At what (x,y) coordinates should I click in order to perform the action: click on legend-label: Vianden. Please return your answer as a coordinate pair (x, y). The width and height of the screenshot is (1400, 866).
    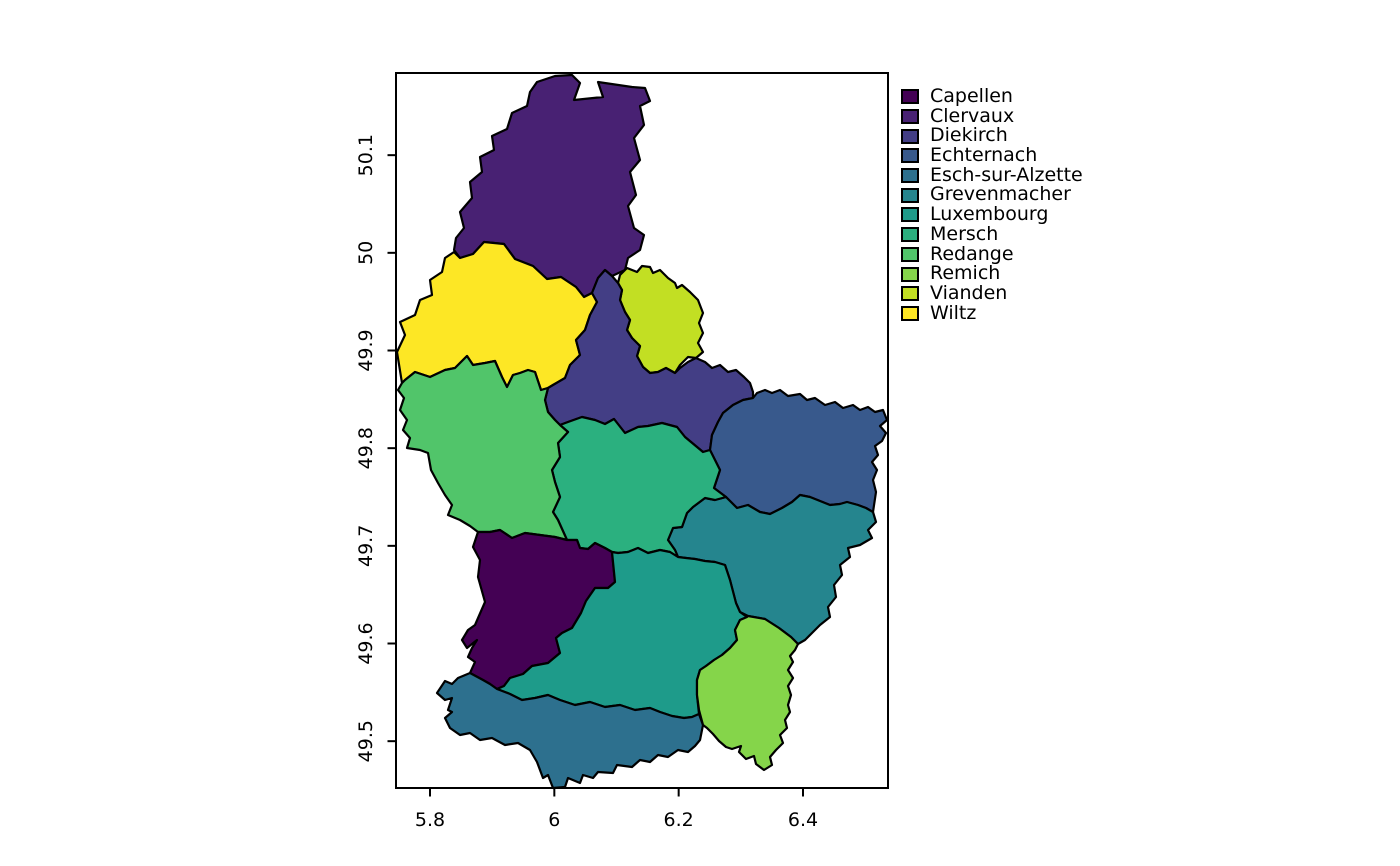
    Looking at the image, I should click on (969, 292).